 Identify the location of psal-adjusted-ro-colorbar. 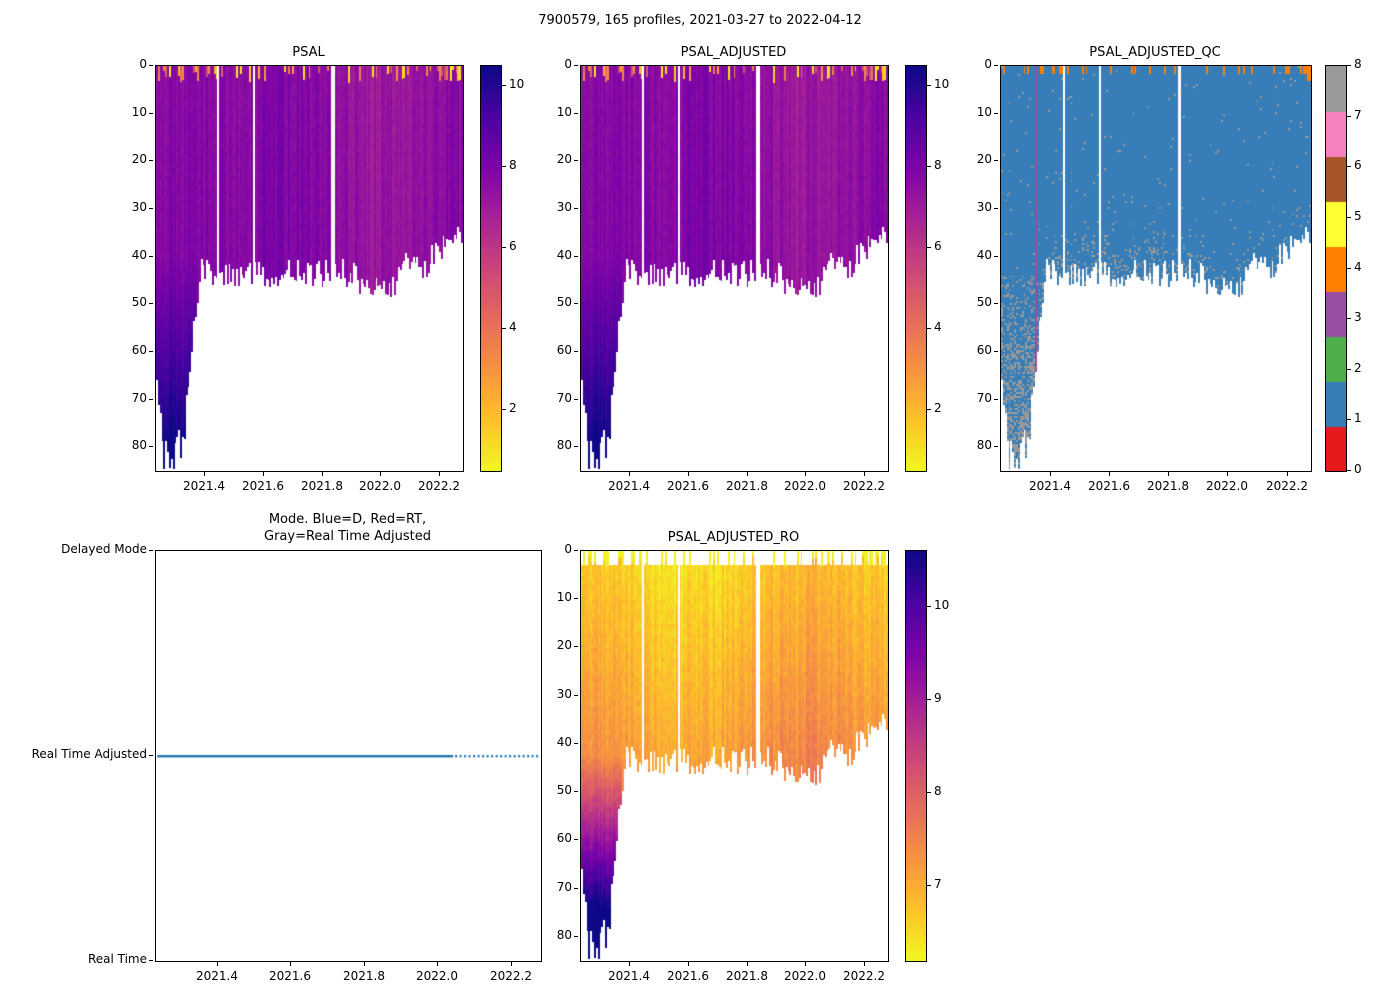
(916, 756).